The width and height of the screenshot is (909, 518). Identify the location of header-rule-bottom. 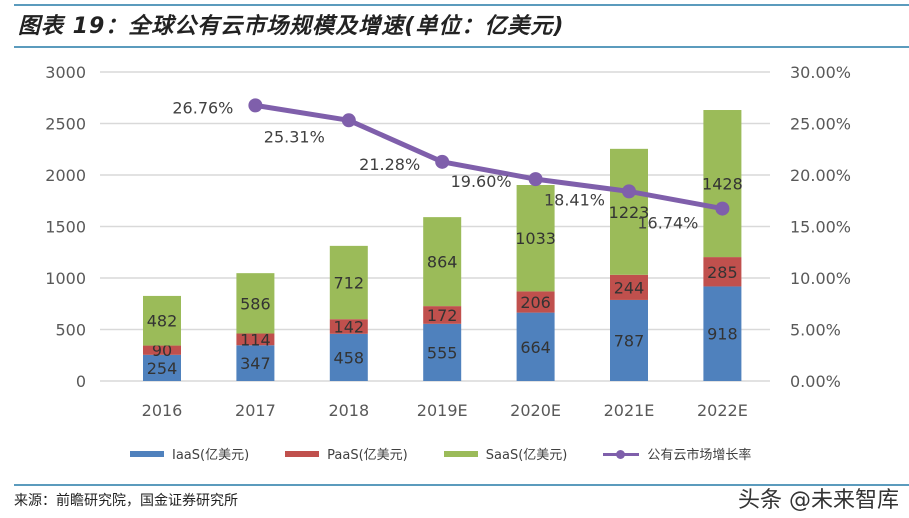
(461, 47).